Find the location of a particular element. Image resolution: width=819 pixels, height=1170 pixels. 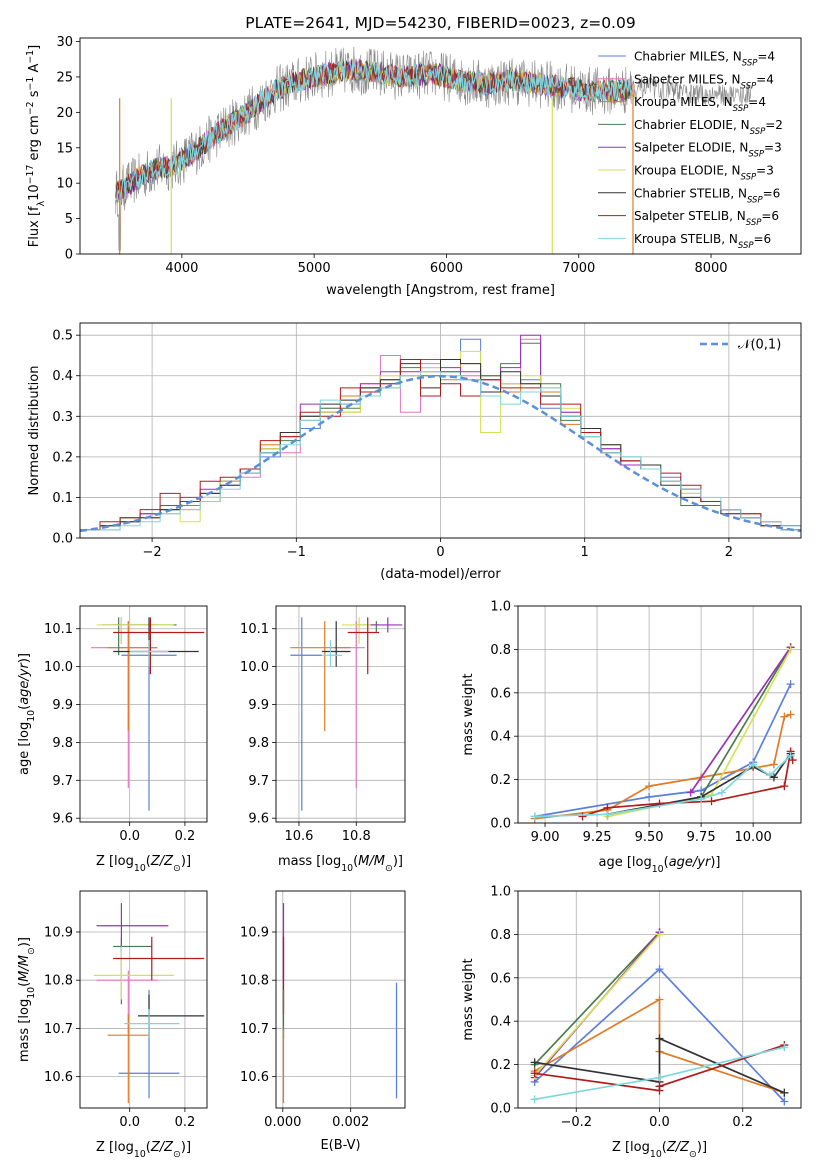

x-tick-label: 10.8 is located at coordinates (356, 836).